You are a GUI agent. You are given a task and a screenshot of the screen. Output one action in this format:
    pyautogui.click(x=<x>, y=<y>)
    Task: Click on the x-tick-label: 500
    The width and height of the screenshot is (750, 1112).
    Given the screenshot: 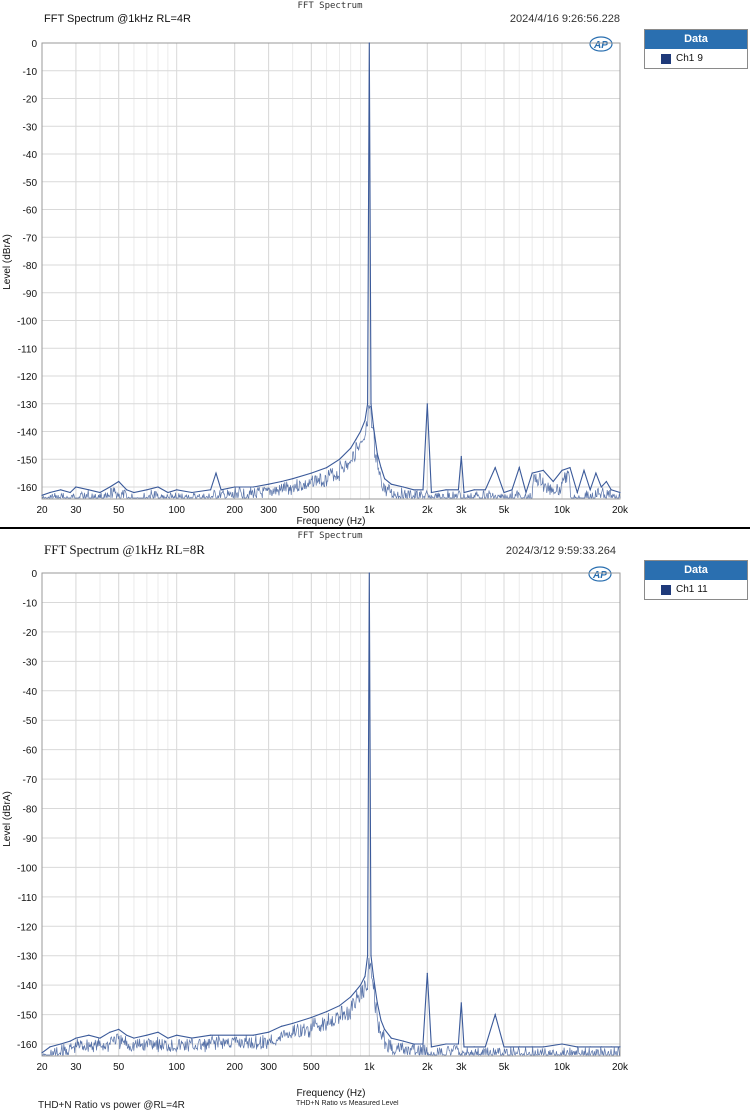 What is the action you would take?
    pyautogui.click(x=311, y=510)
    